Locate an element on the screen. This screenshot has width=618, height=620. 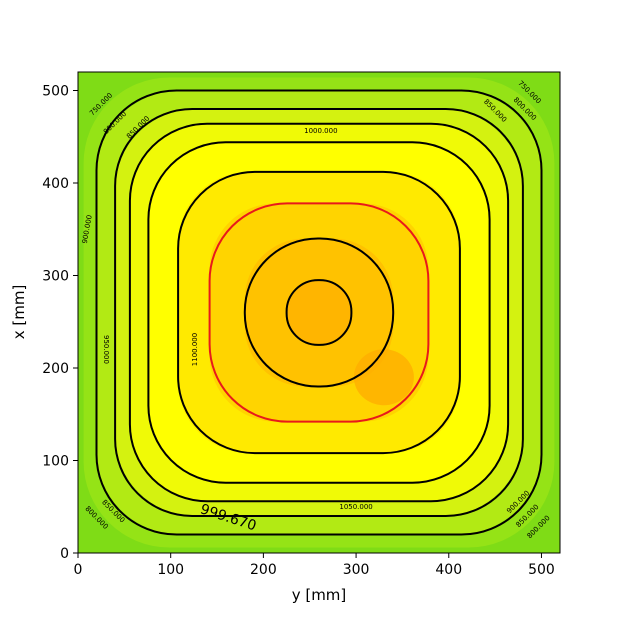
x-tick-label: 500 is located at coordinates (541, 570).